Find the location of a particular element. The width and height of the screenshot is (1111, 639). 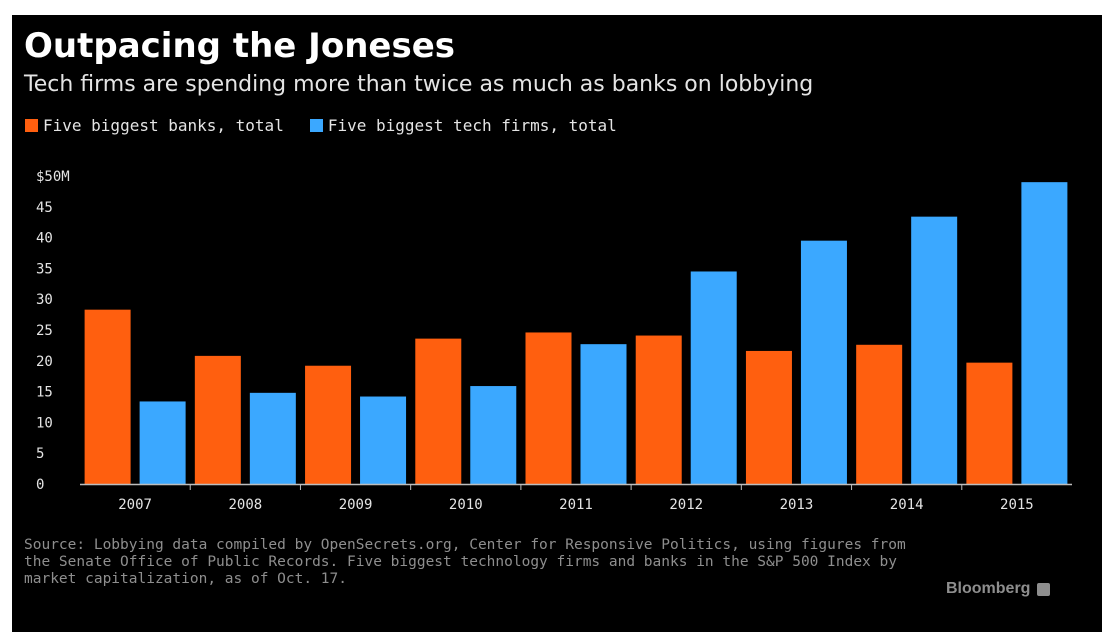

y-tick-label: 30 is located at coordinates (44, 300).